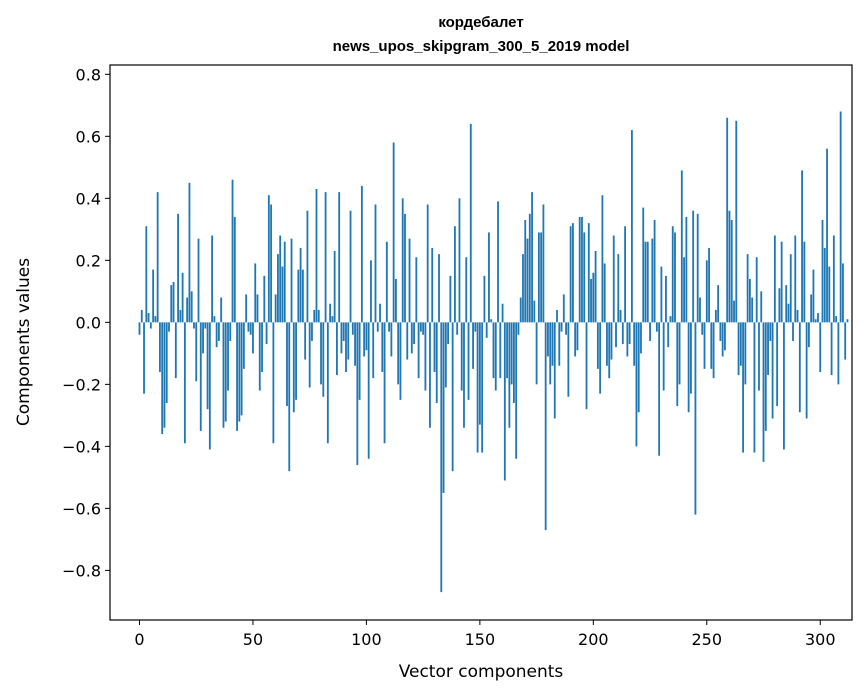 Image resolution: width=867 pixels, height=696 pixels. I want to click on chart-title: кордебалет, so click(480, 22).